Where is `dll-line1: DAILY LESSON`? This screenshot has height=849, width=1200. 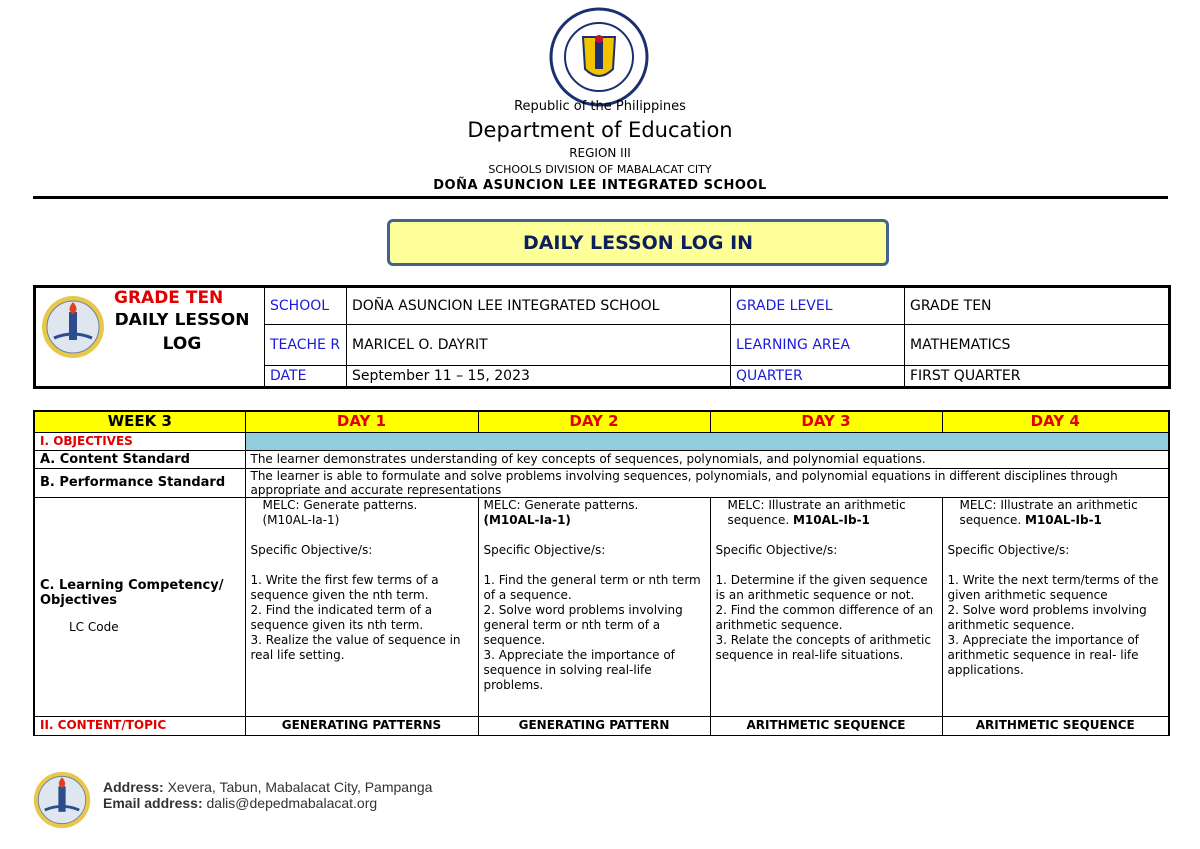
dll-line1: DAILY LESSON is located at coordinates (182, 320).